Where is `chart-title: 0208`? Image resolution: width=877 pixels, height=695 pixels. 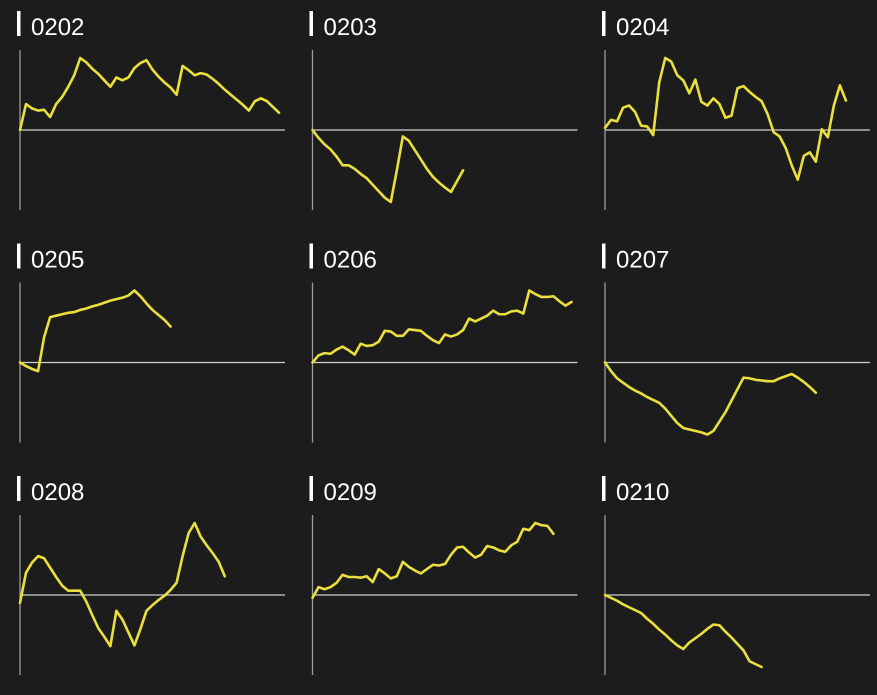
chart-title: 0208 is located at coordinates (57, 492).